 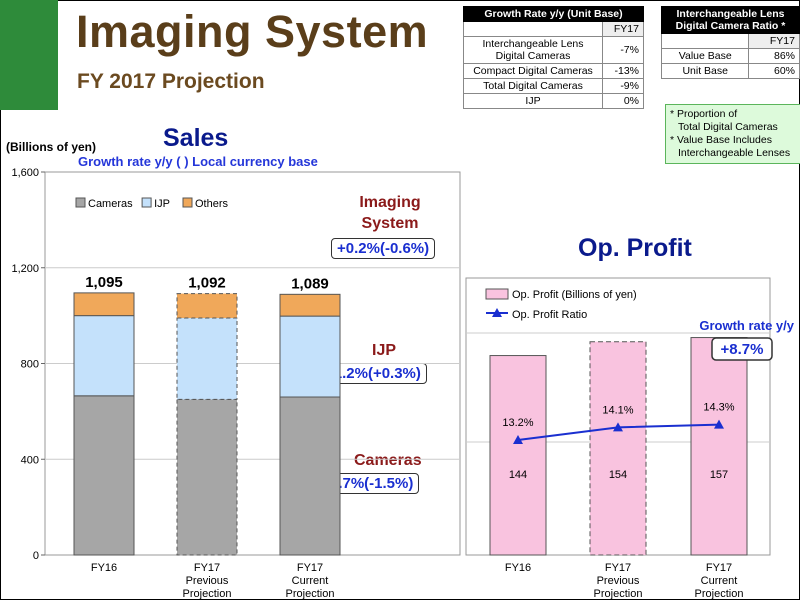 What do you see at coordinates (719, 581) in the screenshot?
I see `op-profit-x-tick-label: Current` at bounding box center [719, 581].